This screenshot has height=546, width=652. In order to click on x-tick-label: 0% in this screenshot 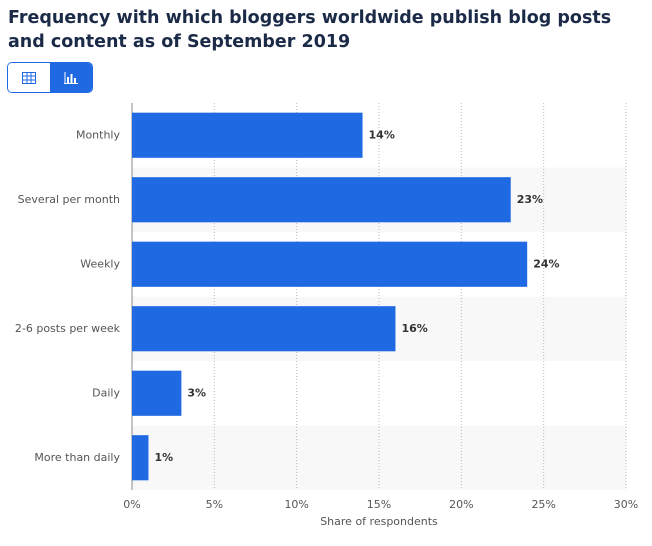, I will do `click(131, 504)`.